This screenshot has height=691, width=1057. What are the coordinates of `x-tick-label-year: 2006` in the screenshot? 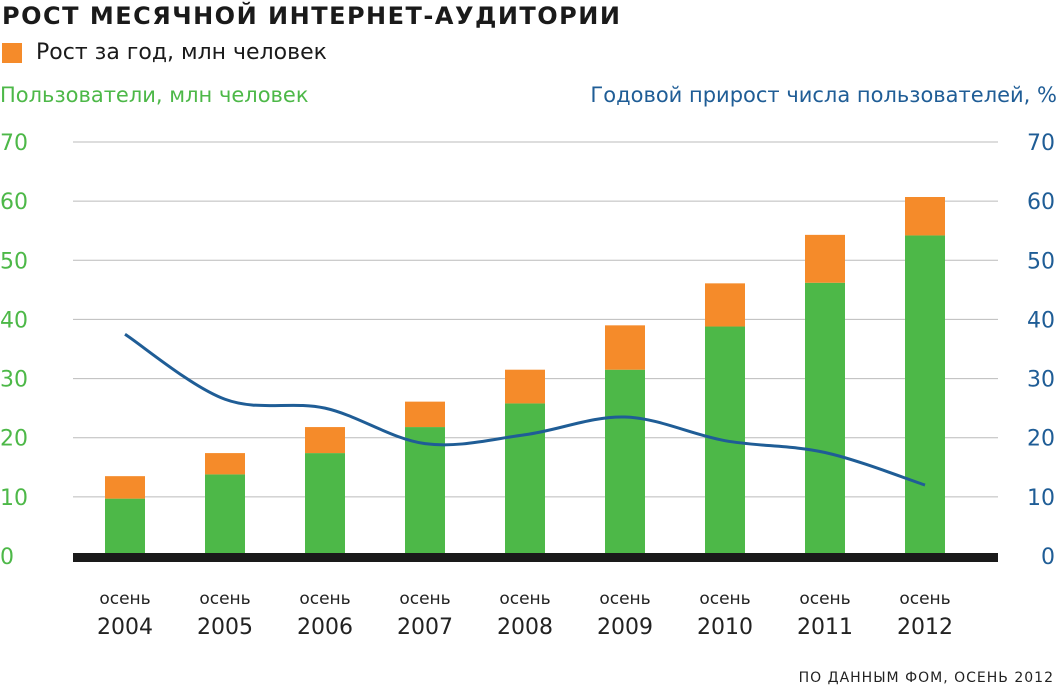 It's located at (325, 627).